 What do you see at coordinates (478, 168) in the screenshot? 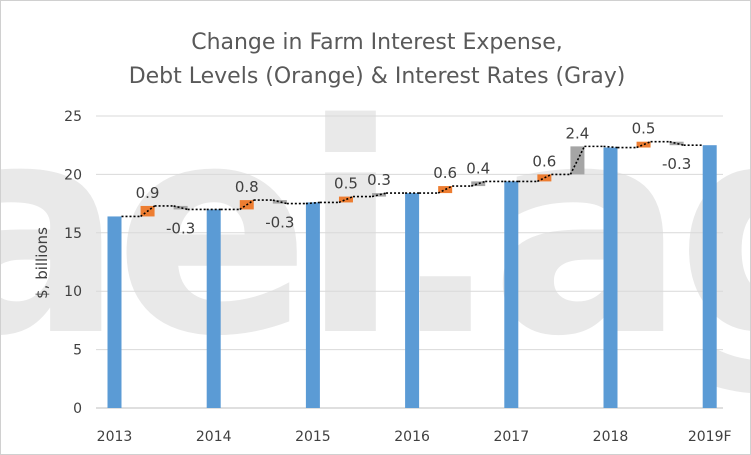
I see `rate-data-label: 0.4` at bounding box center [478, 168].